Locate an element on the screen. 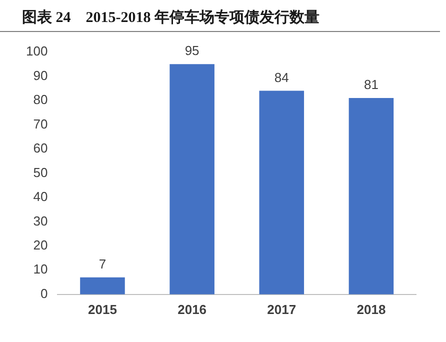 The image size is (446, 342). data-label: 7 is located at coordinates (102, 264).